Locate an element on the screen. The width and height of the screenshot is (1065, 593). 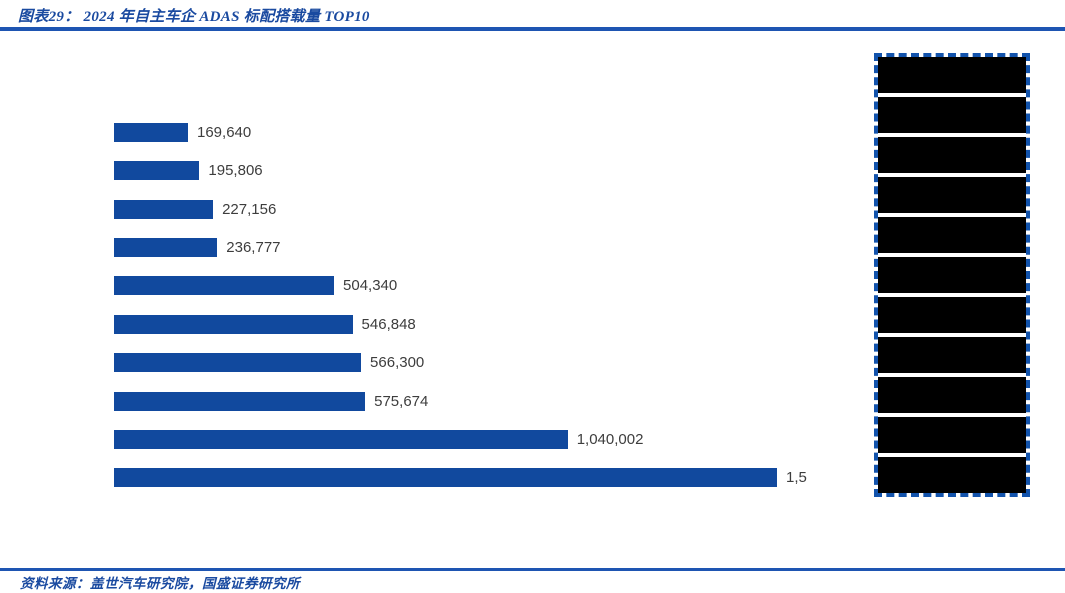
bar-row: 575,674 is located at coordinates (463, 401).